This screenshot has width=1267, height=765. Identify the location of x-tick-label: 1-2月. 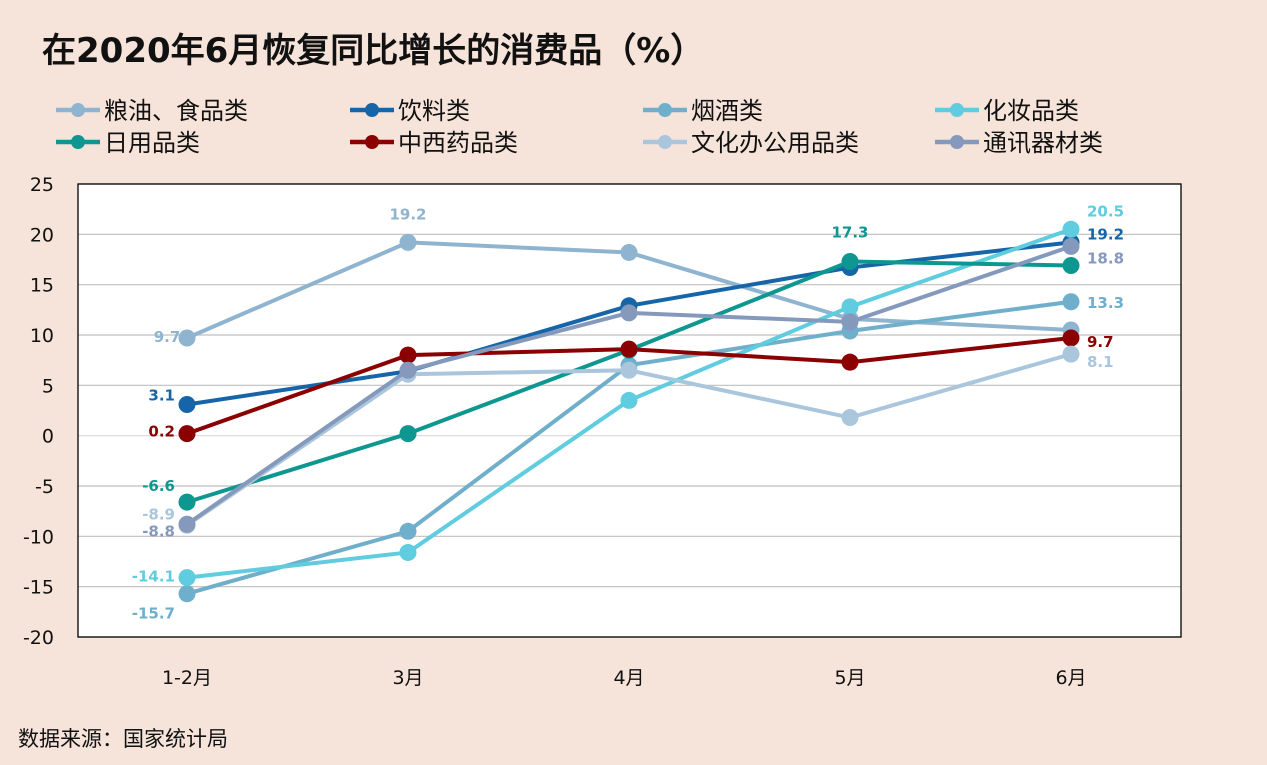
(187, 678).